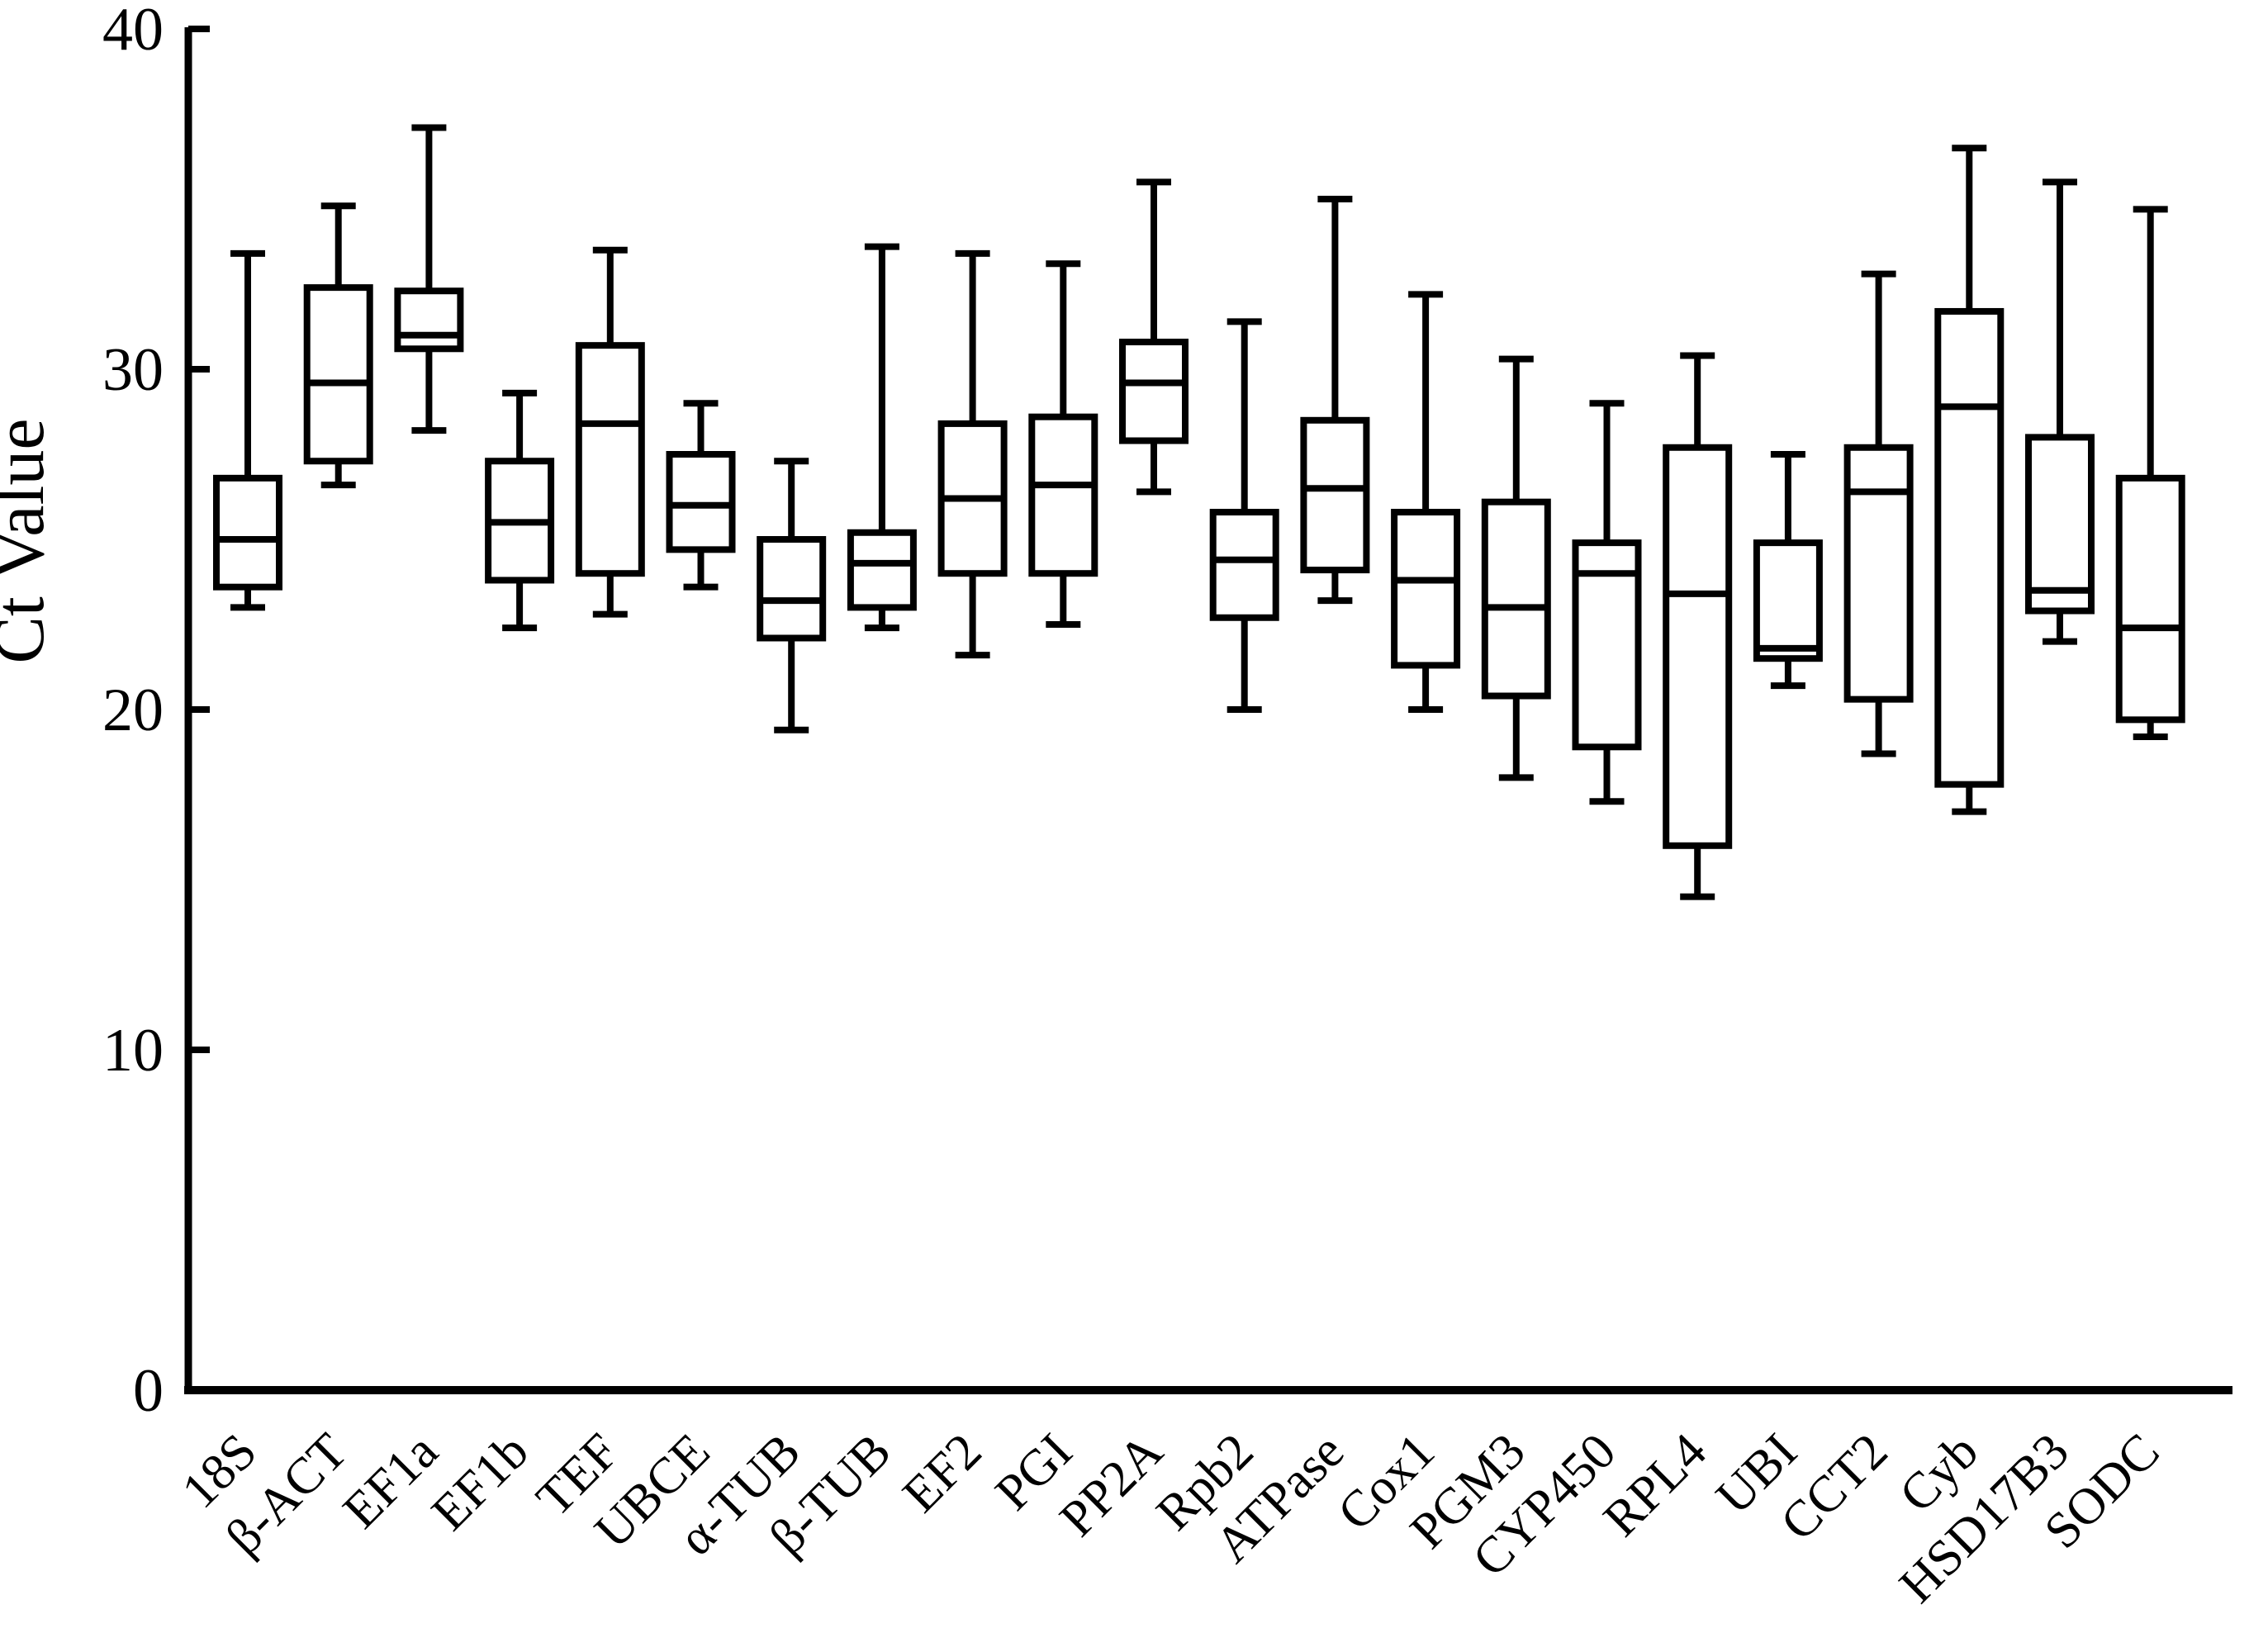 The width and height of the screenshot is (2249, 1652). Describe the element at coordinates (520, 510) in the screenshot. I see `box-group-EF1b` at that location.